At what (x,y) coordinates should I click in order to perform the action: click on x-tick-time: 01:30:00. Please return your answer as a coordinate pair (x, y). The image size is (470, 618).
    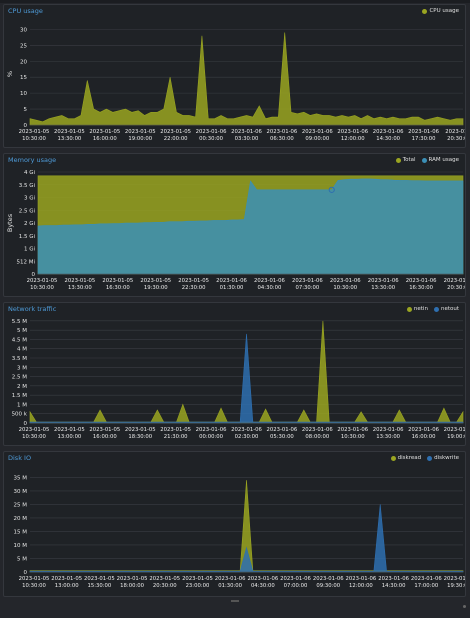
    Looking at the image, I should click on (232, 288).